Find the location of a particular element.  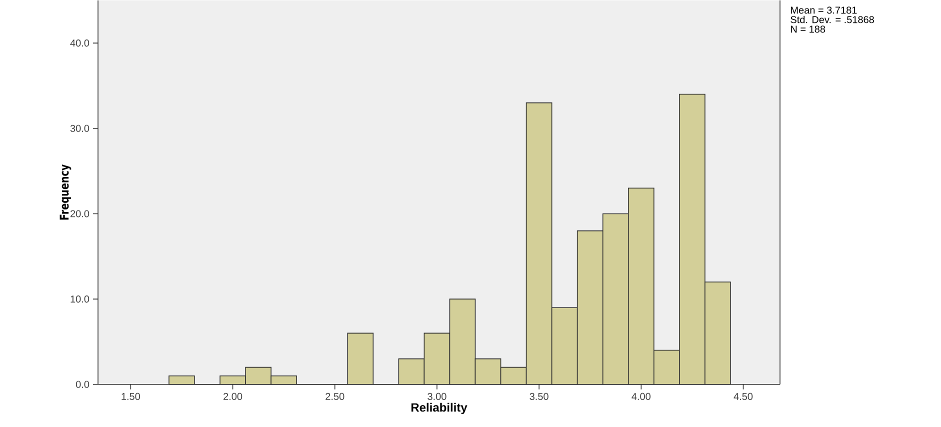

x-tick-label: 4.50 is located at coordinates (743, 396).